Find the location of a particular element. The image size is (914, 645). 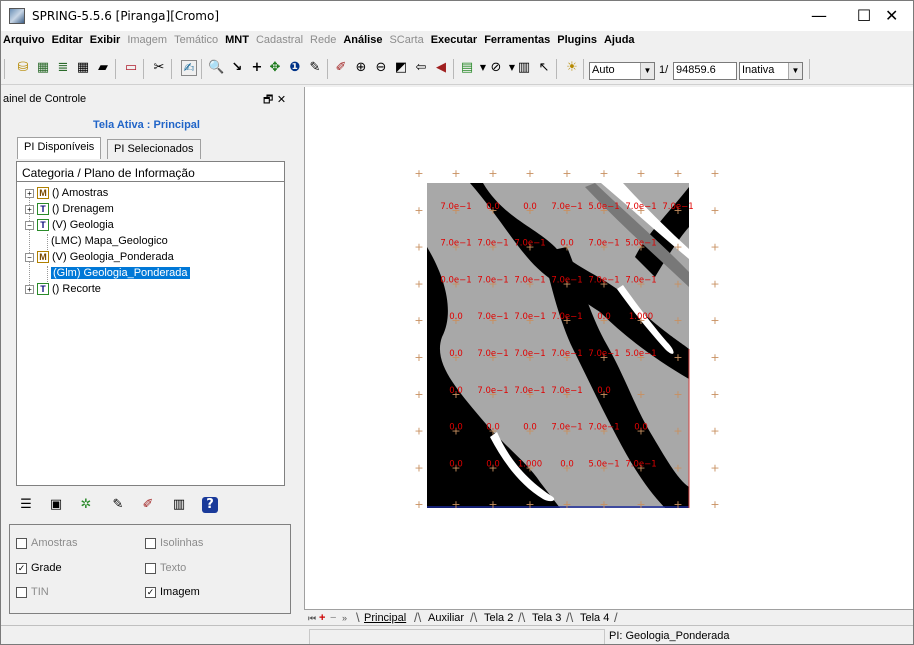

tab-tela-4: Tela 4 is located at coordinates (595, 618).